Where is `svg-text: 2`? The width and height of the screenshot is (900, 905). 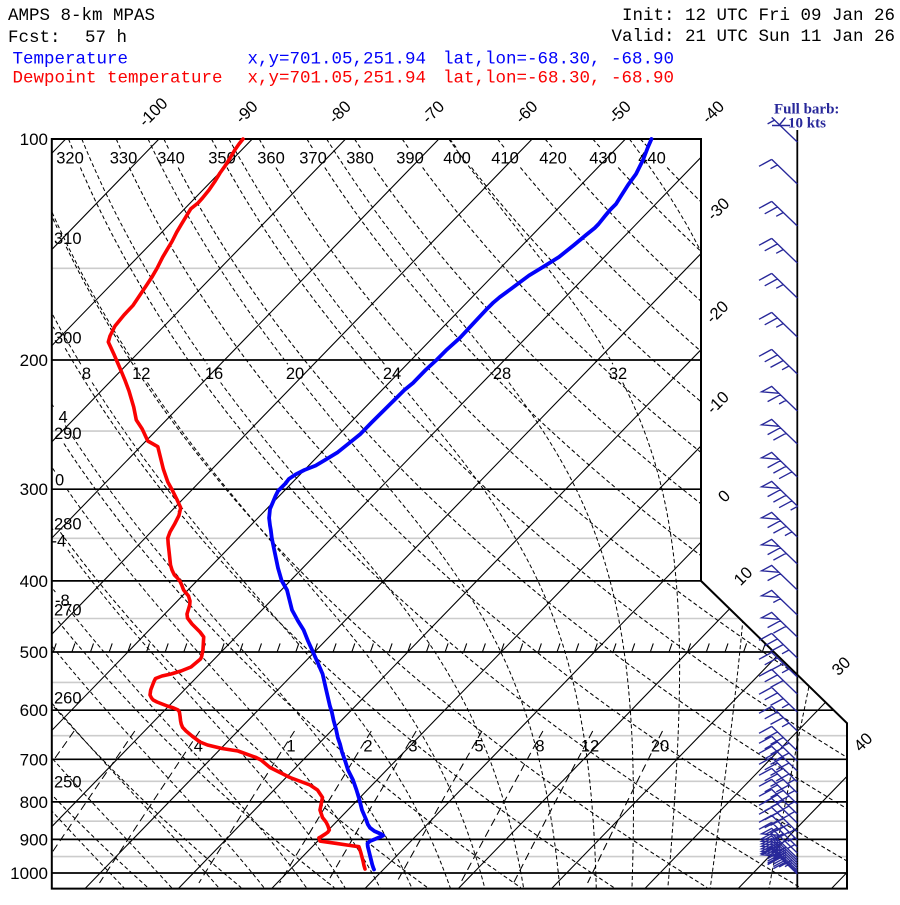
svg-text: 2 is located at coordinates (367, 747).